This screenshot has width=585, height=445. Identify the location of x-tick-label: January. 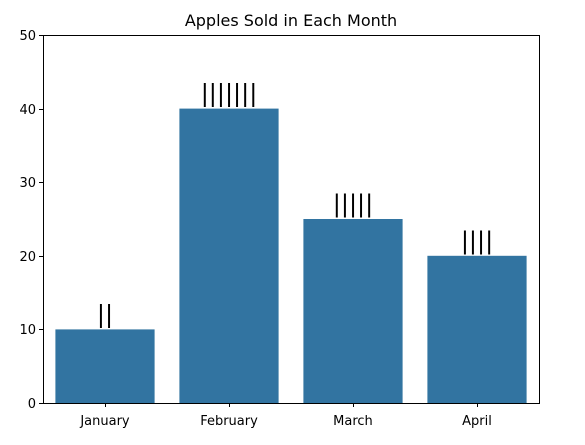
(104, 421).